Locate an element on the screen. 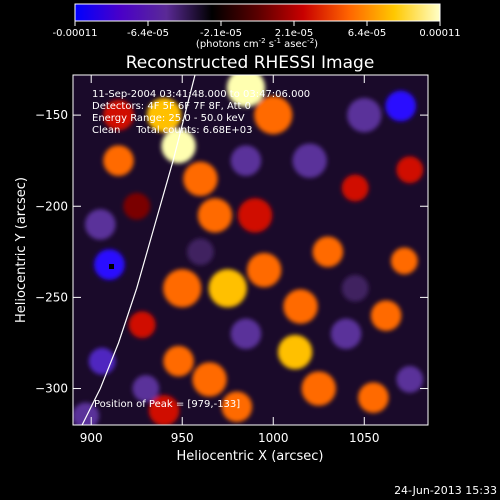  colorbar-tick-label: -2.1e-05 is located at coordinates (221, 33).